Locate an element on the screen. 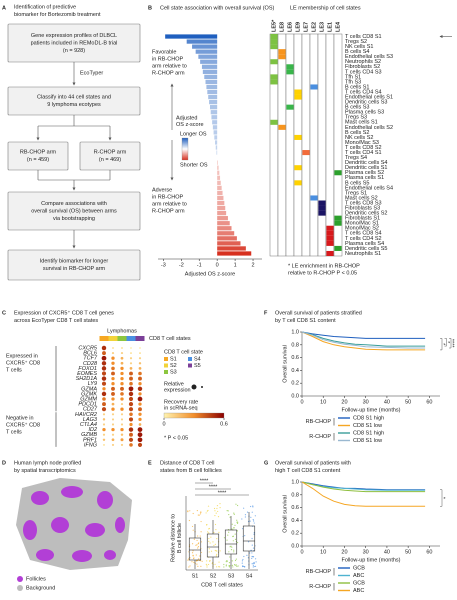  gene-label: FOXO1 is located at coordinates (87, 369).